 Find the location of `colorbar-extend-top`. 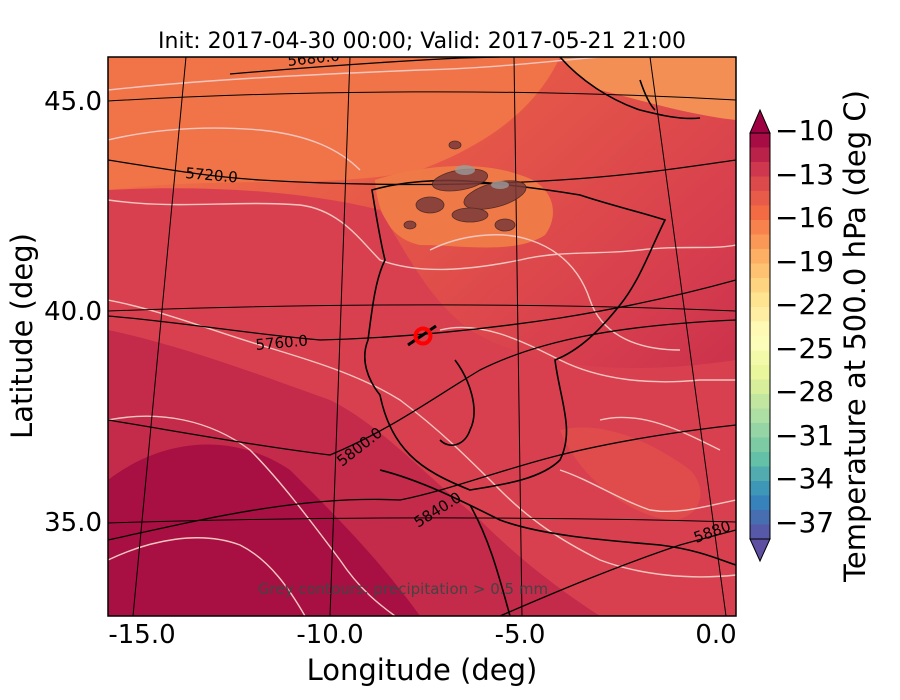

colorbar-extend-top is located at coordinates (760, 121).